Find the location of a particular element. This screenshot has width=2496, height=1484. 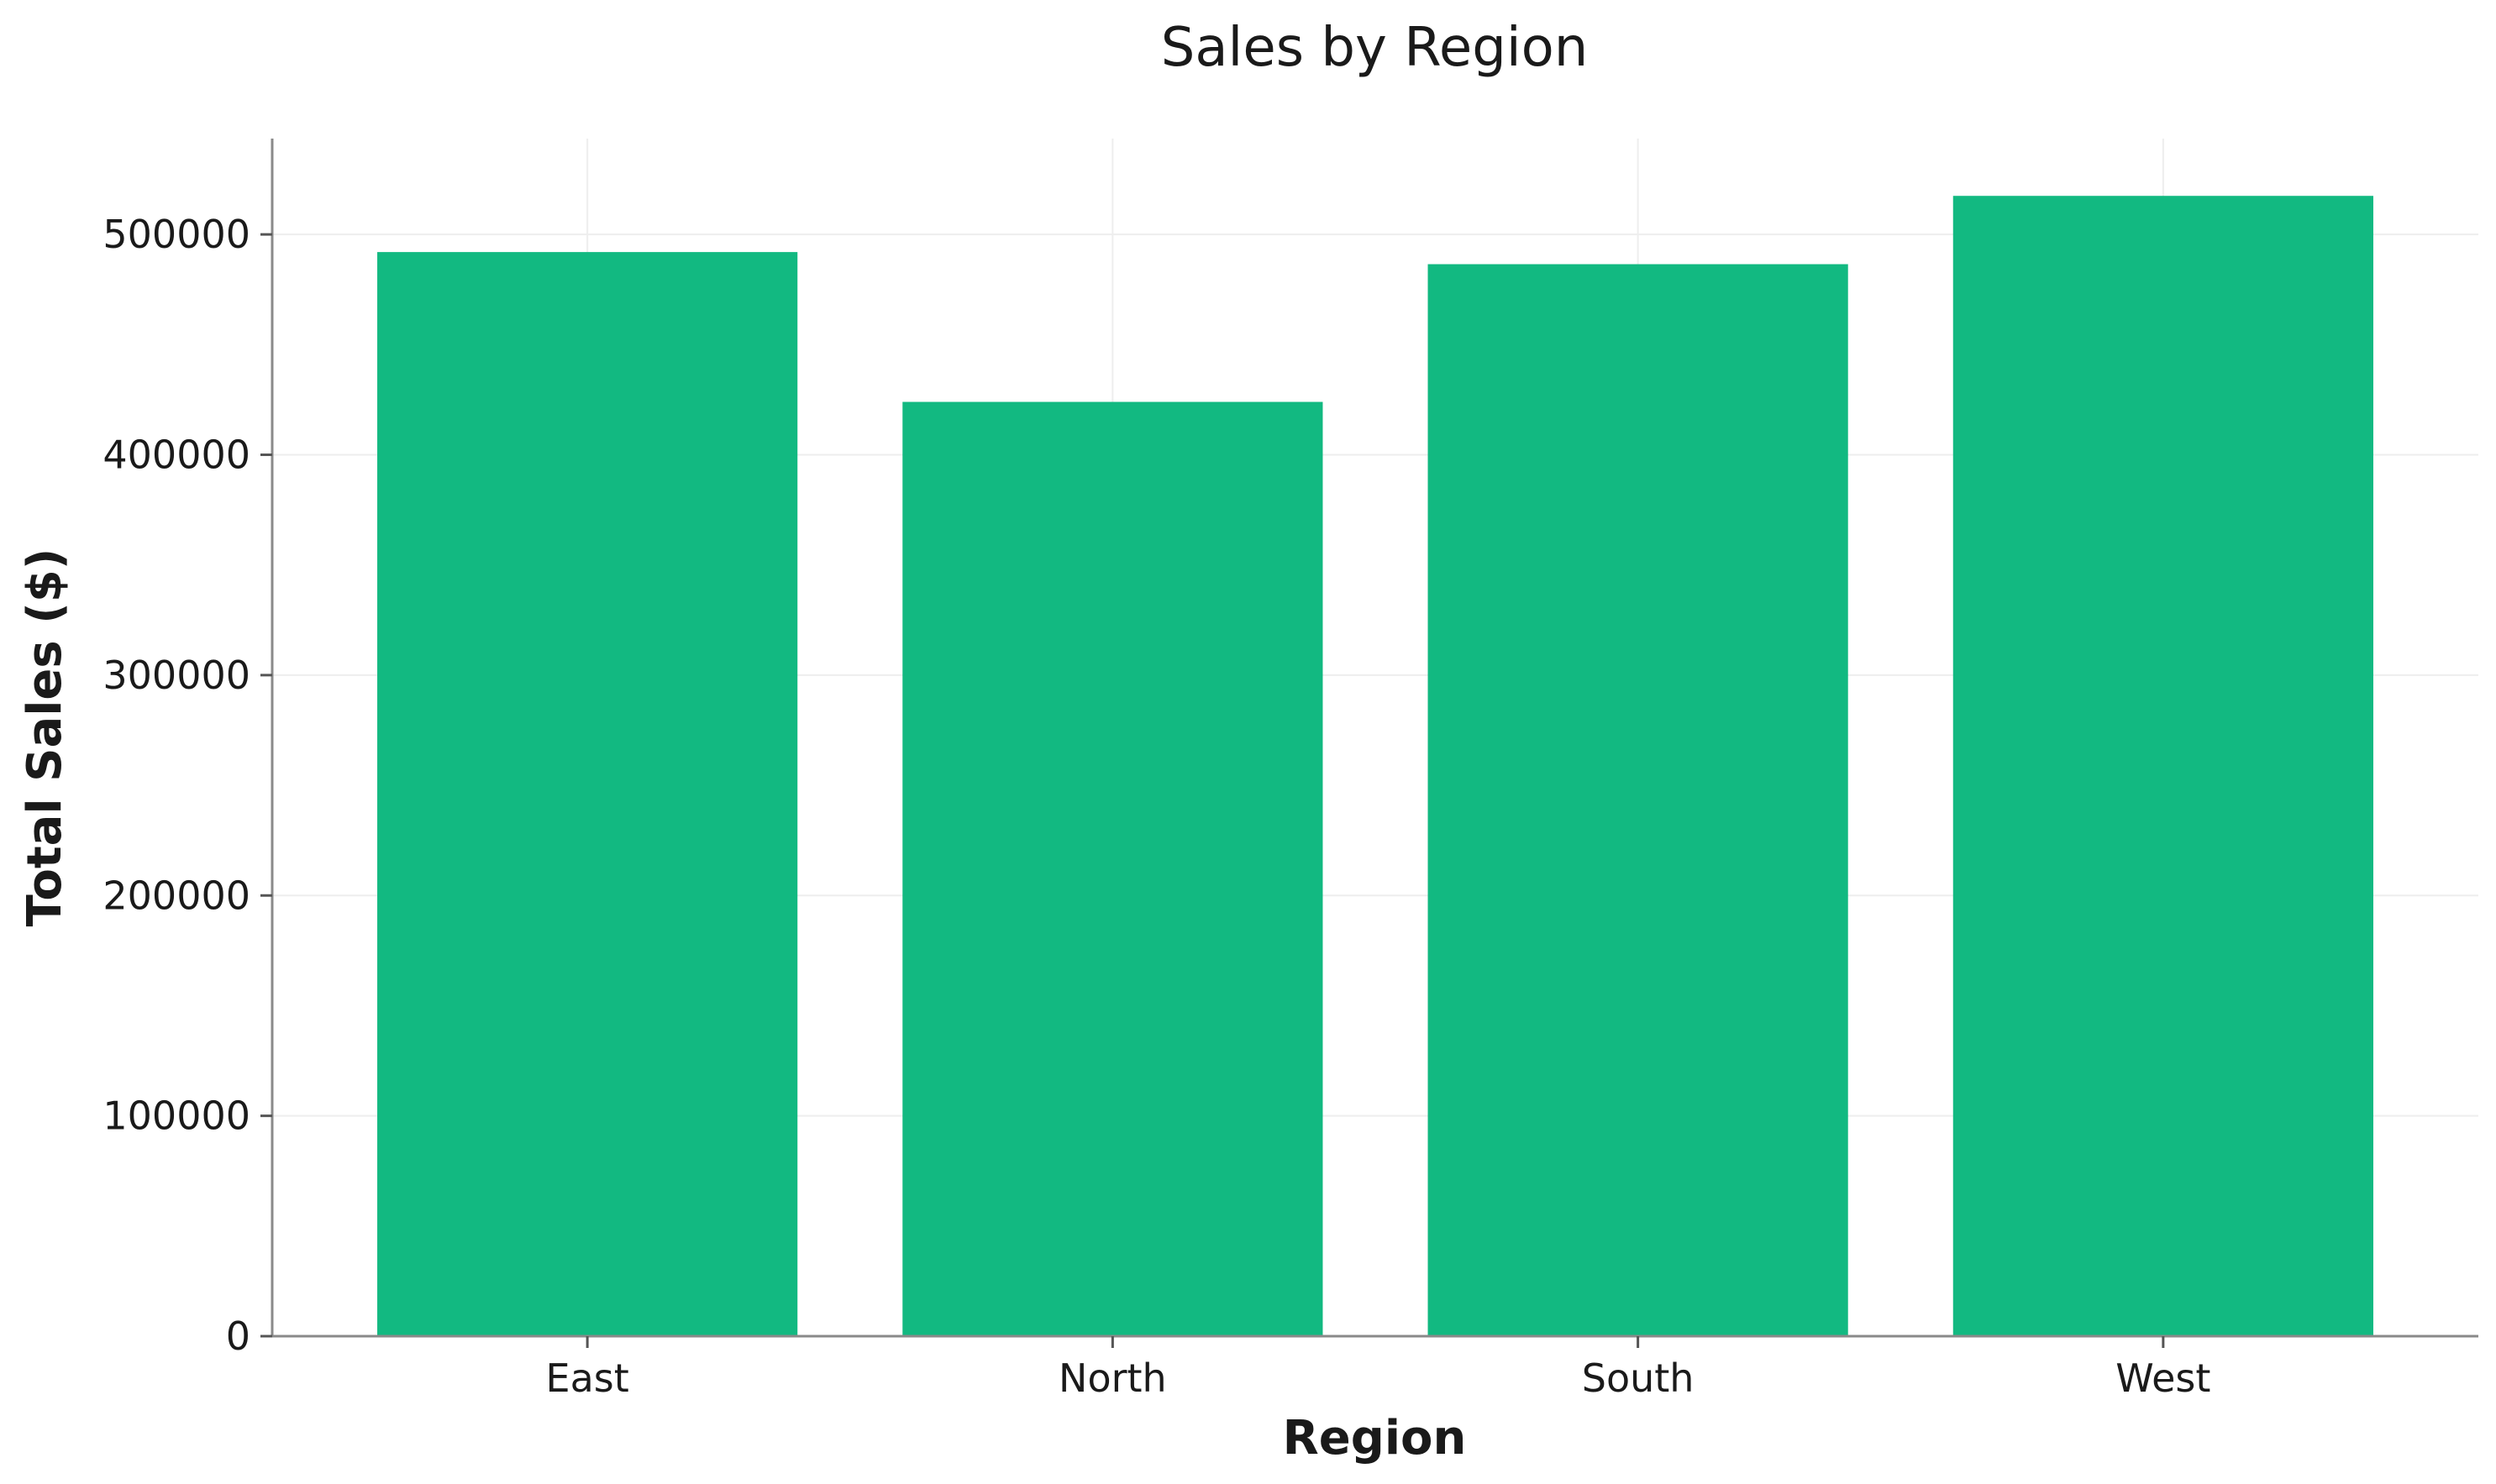

x-tick-label: East is located at coordinates (587, 1378).